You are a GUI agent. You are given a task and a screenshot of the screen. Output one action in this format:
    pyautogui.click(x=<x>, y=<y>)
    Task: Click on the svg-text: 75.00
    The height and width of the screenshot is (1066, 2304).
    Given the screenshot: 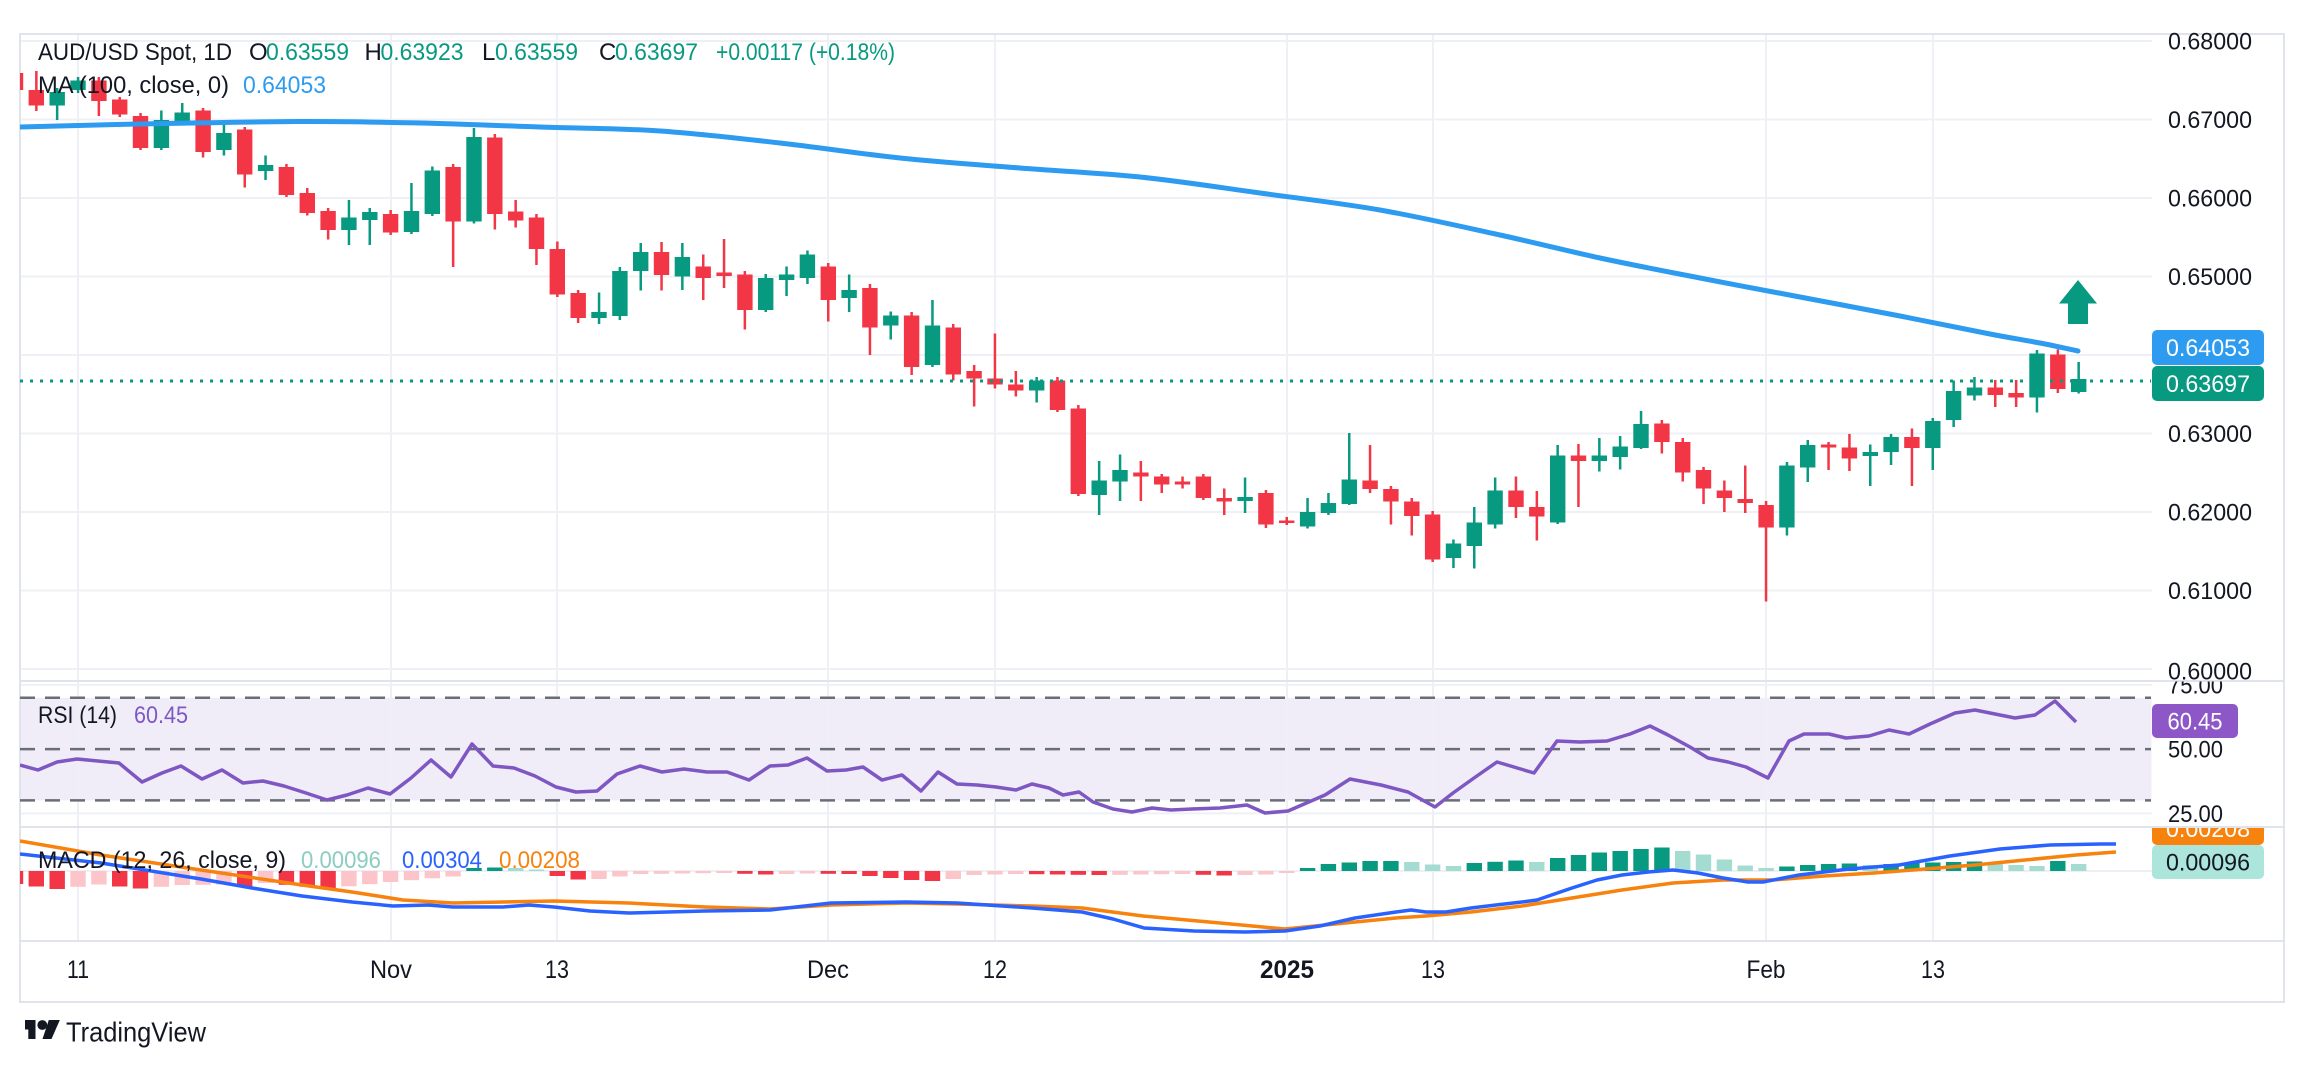 What is the action you would take?
    pyautogui.click(x=2195, y=685)
    